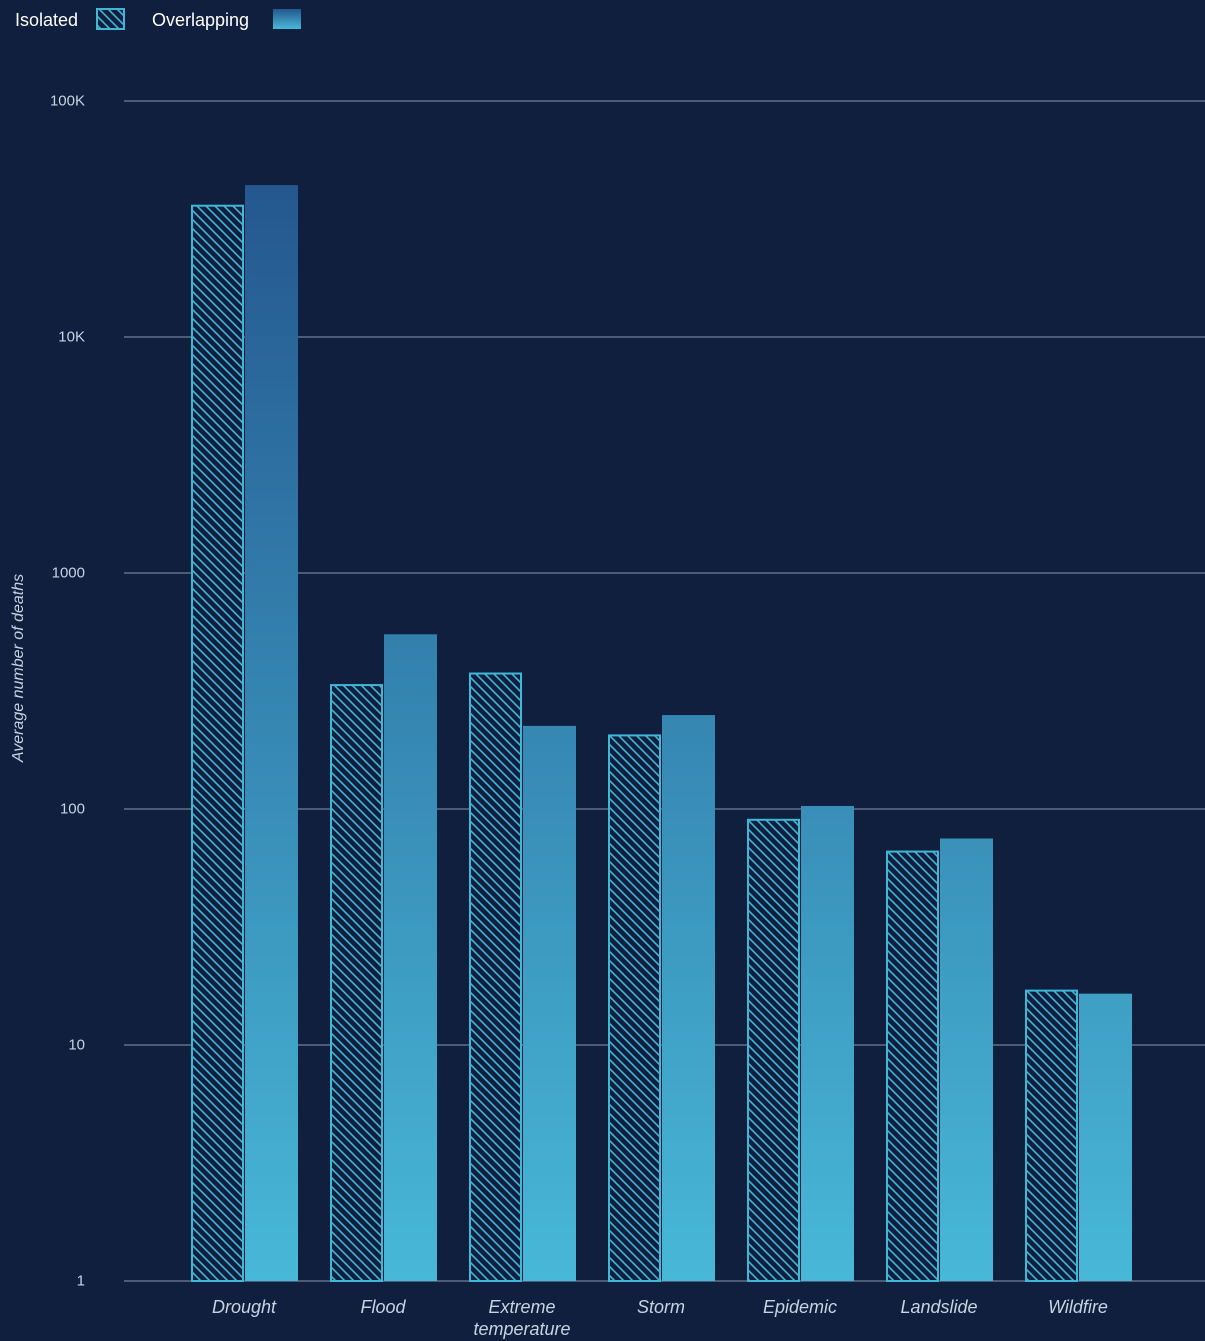 This screenshot has height=1341, width=1205. I want to click on legend-swatch-isolated, so click(110, 19).